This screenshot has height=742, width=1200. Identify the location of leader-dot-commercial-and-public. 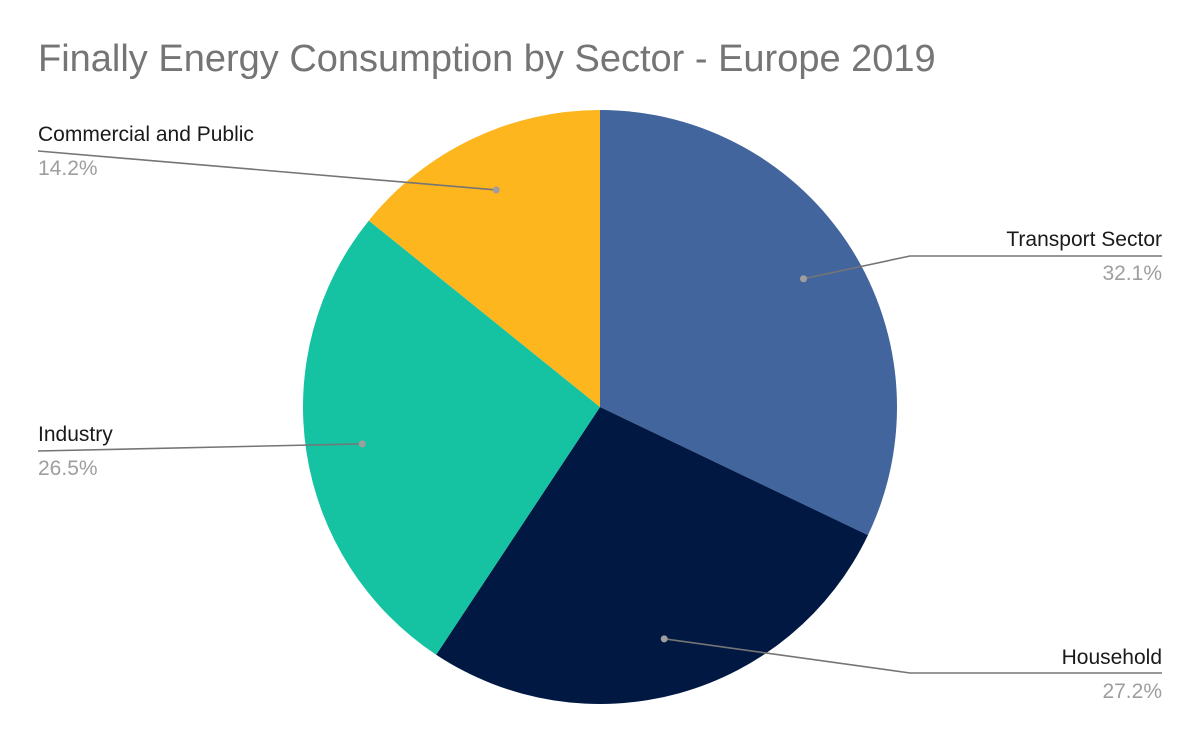
(496, 190).